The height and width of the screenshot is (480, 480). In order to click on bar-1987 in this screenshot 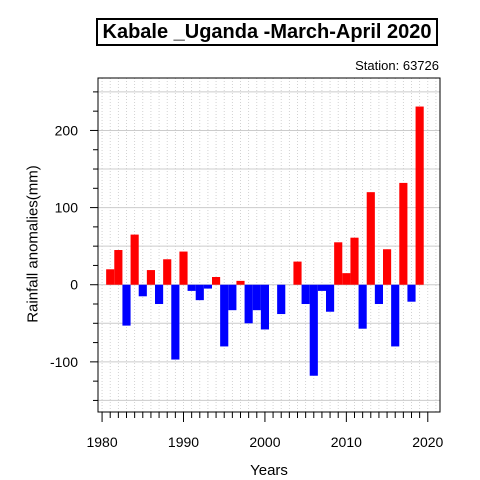, I will do `click(159, 294)`.